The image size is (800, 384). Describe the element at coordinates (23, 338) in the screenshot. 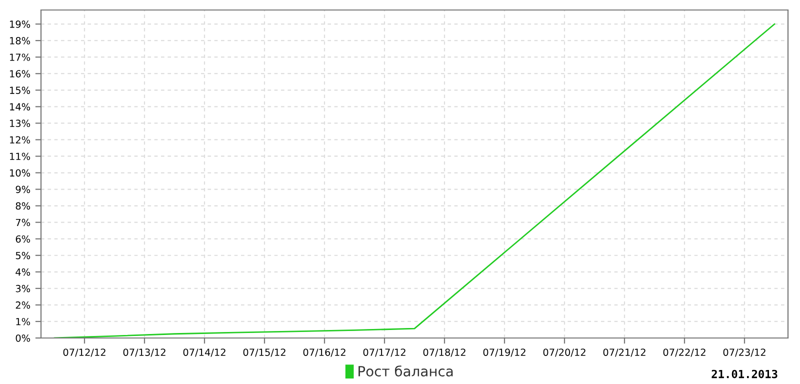

I see `y-tick-label: 0%` at that location.